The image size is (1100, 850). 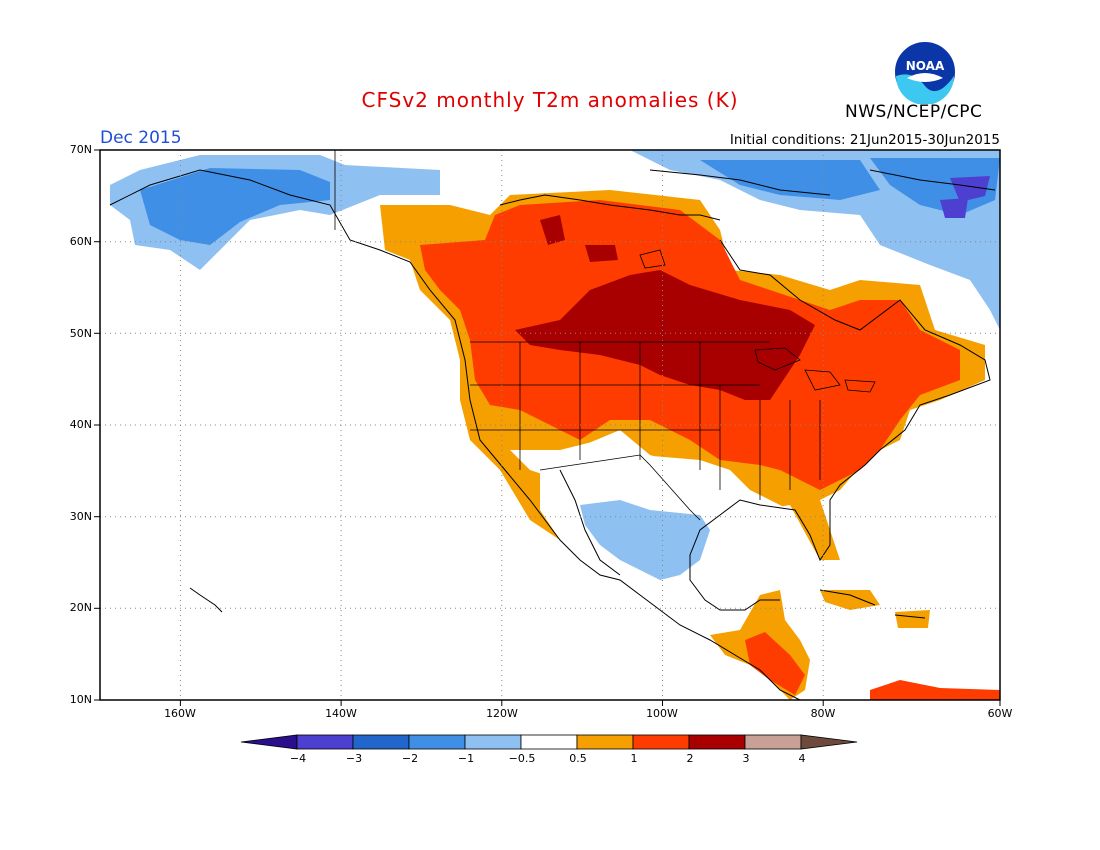 What do you see at coordinates (823, 713) in the screenshot?
I see `lon-tick-label: 80W` at bounding box center [823, 713].